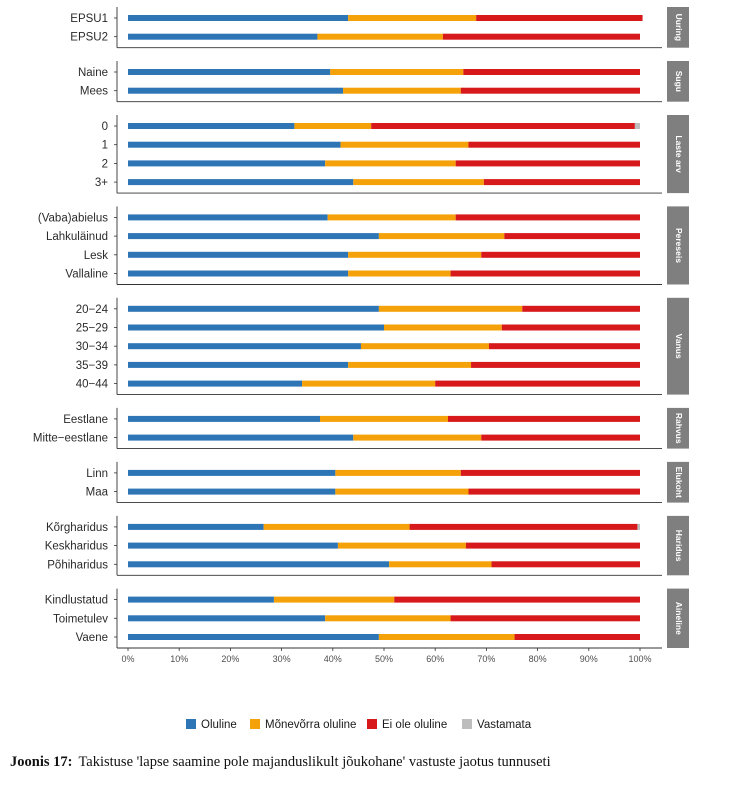  Describe the element at coordinates (101, 183) in the screenshot. I see `row-label: 3+` at that location.